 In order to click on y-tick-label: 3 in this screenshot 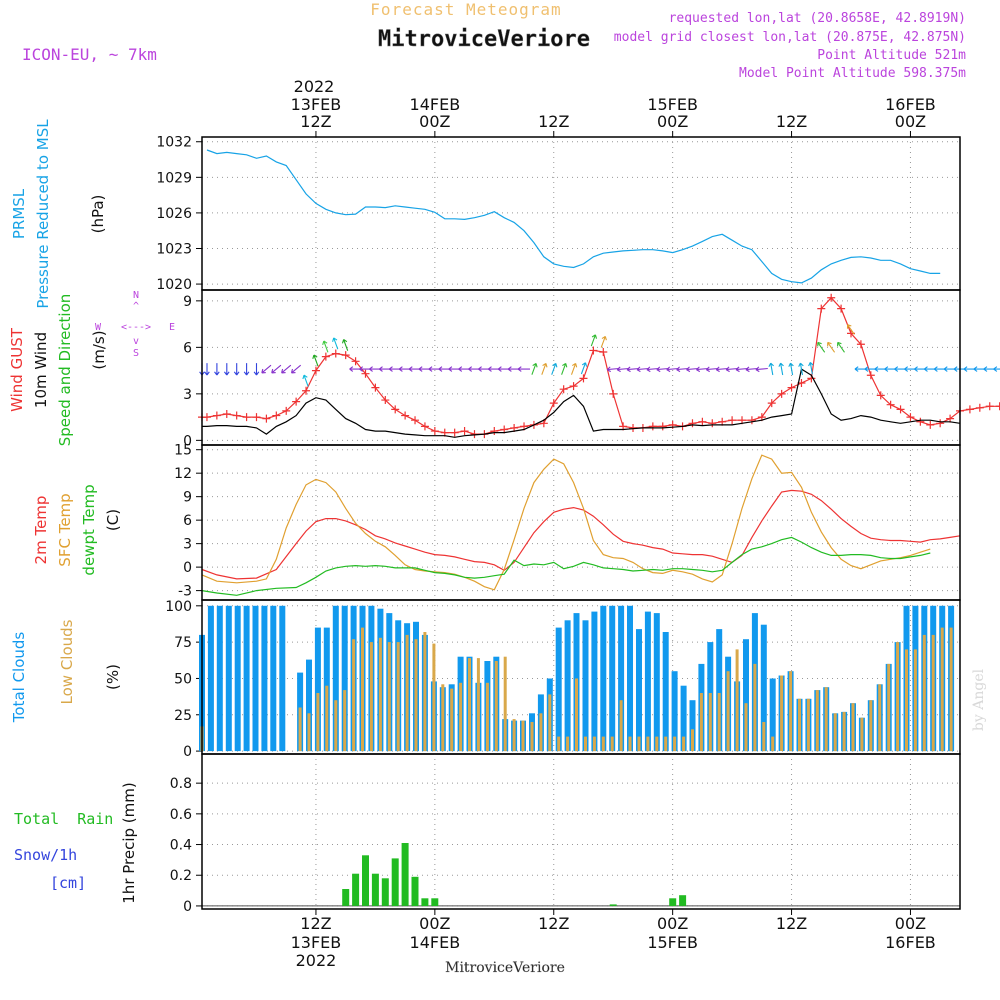, I will do `click(187, 545)`.